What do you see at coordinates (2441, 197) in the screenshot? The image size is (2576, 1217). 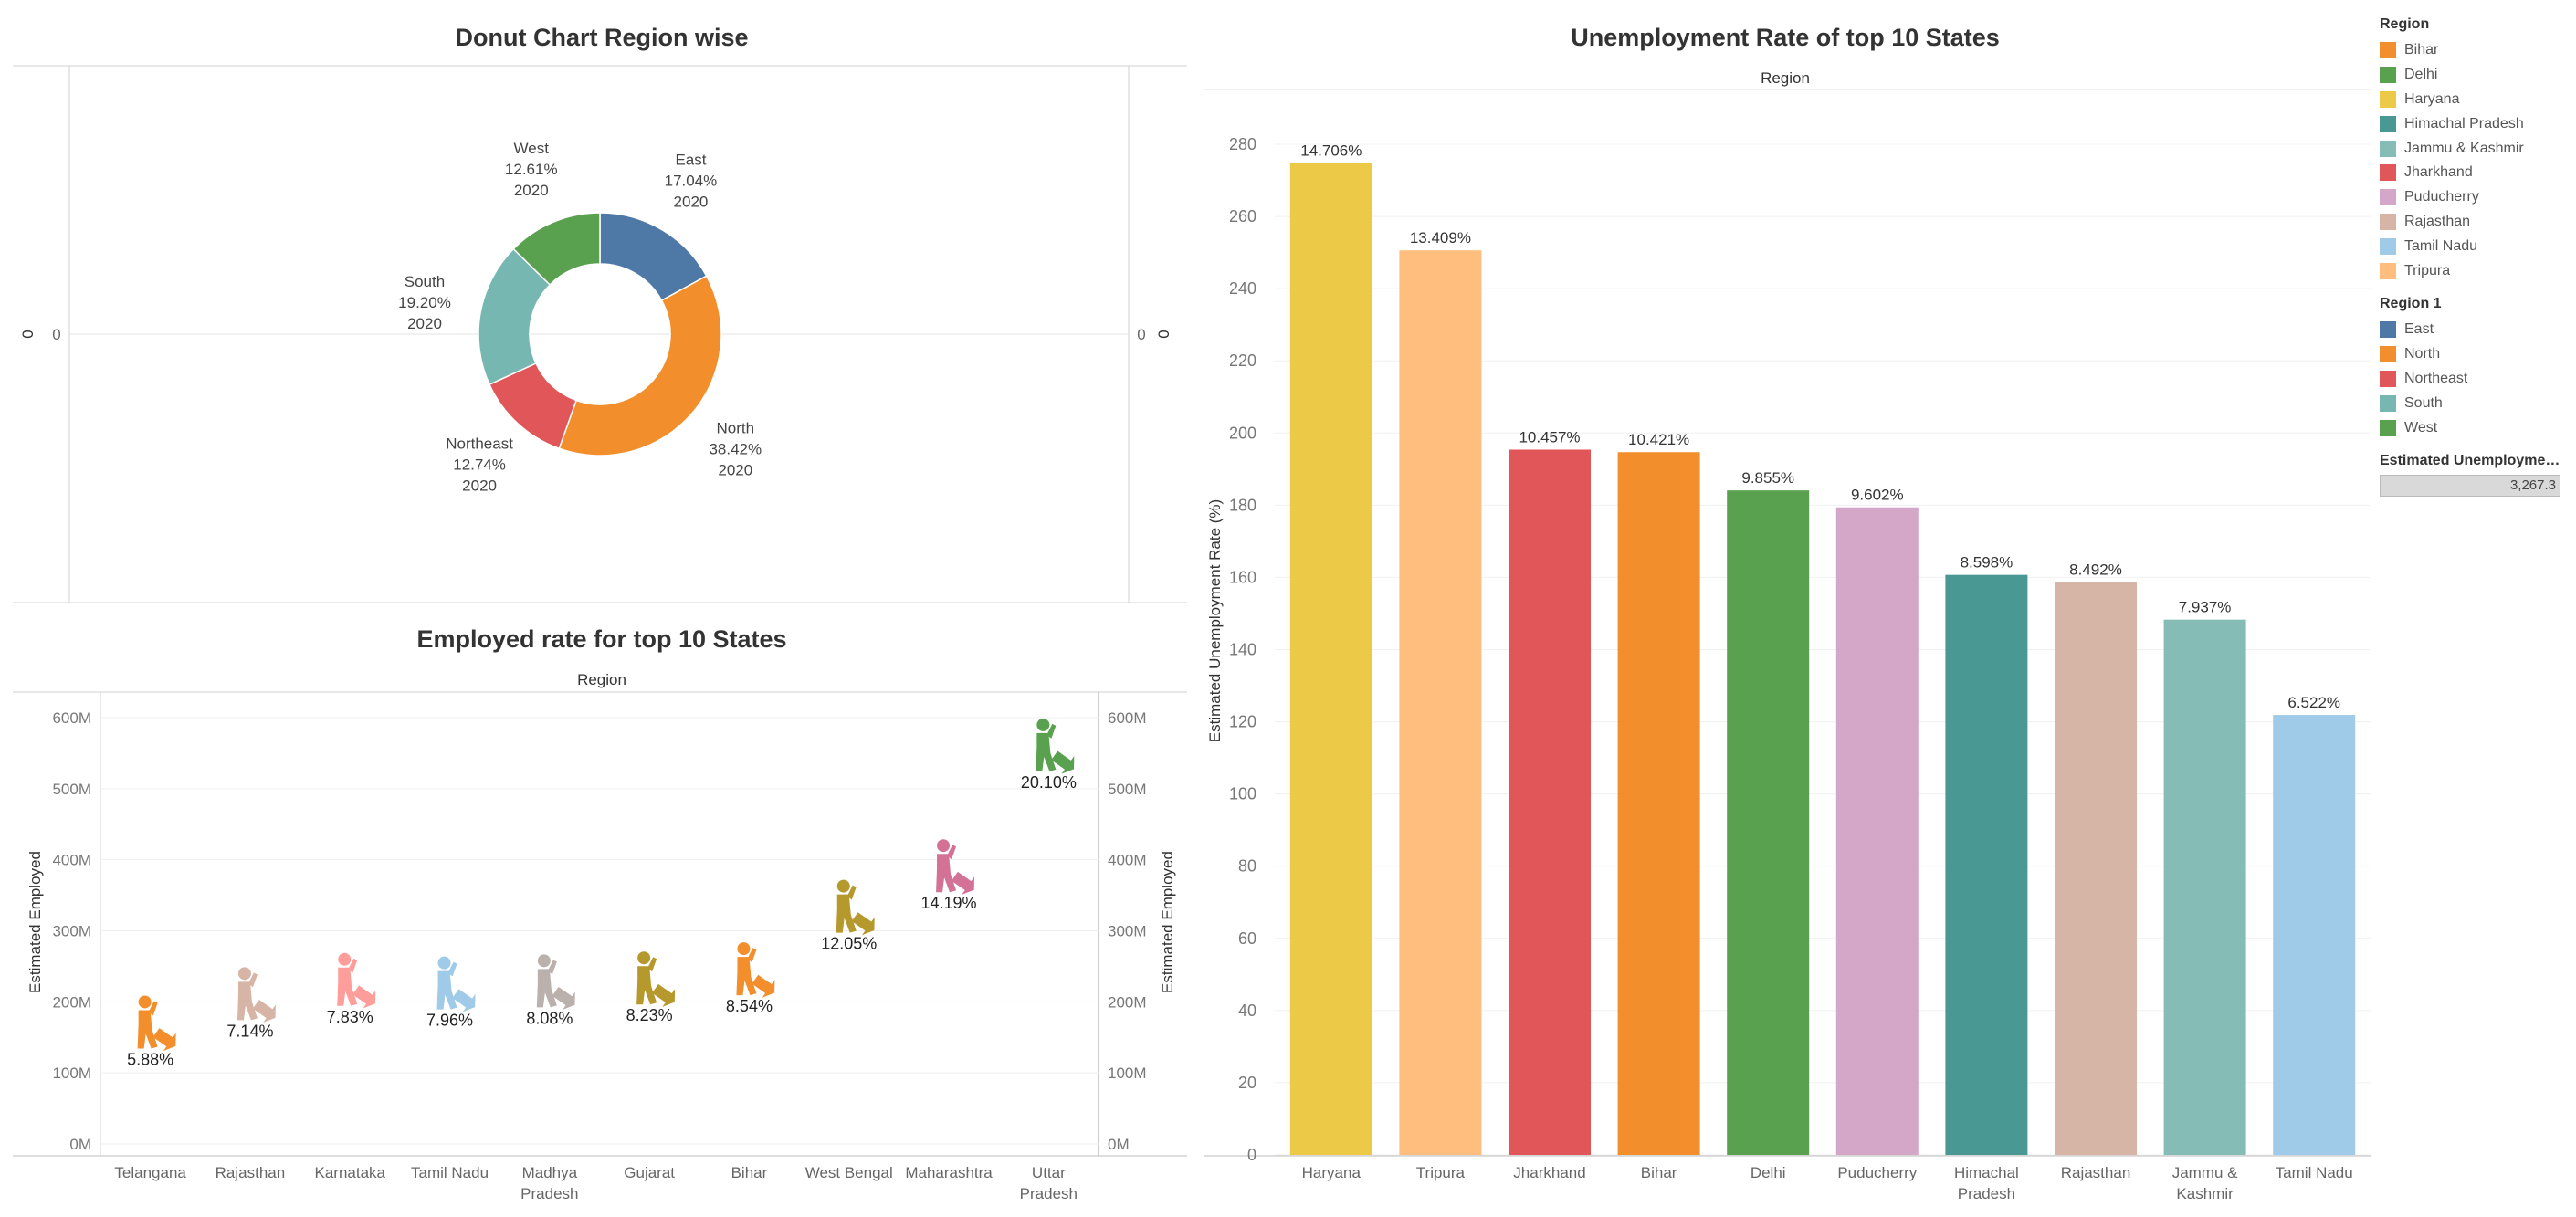 I see `legend-label: Puducherry` at bounding box center [2441, 197].